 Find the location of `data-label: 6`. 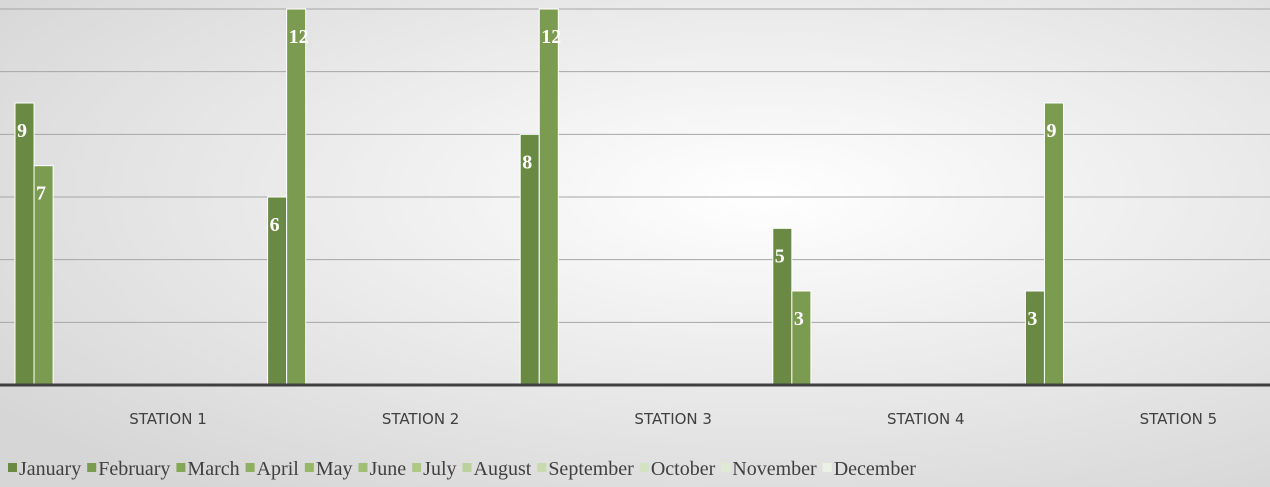

data-label: 6 is located at coordinates (275, 225).